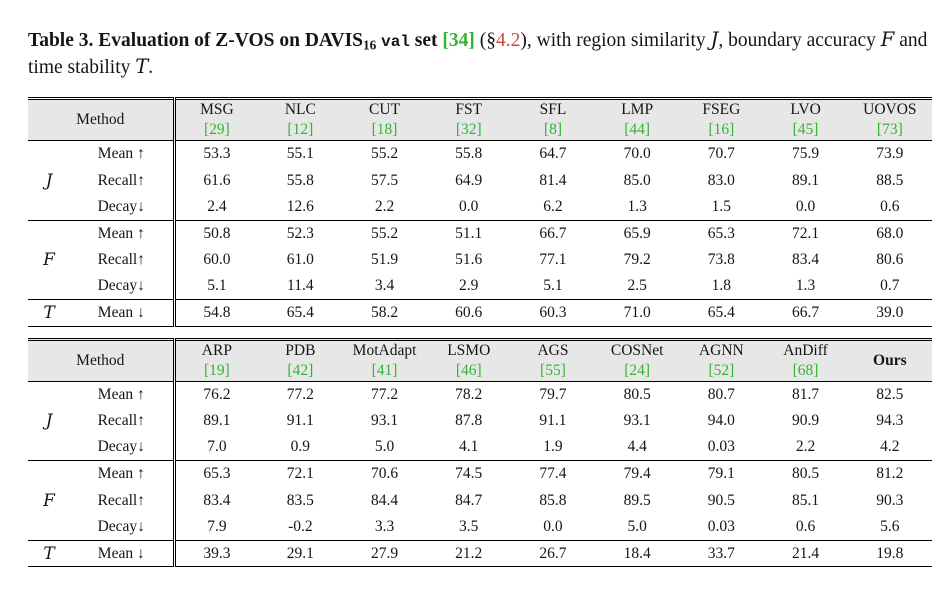 The width and height of the screenshot is (952, 606). What do you see at coordinates (552, 130) in the screenshot?
I see `citation-link: [8]` at bounding box center [552, 130].